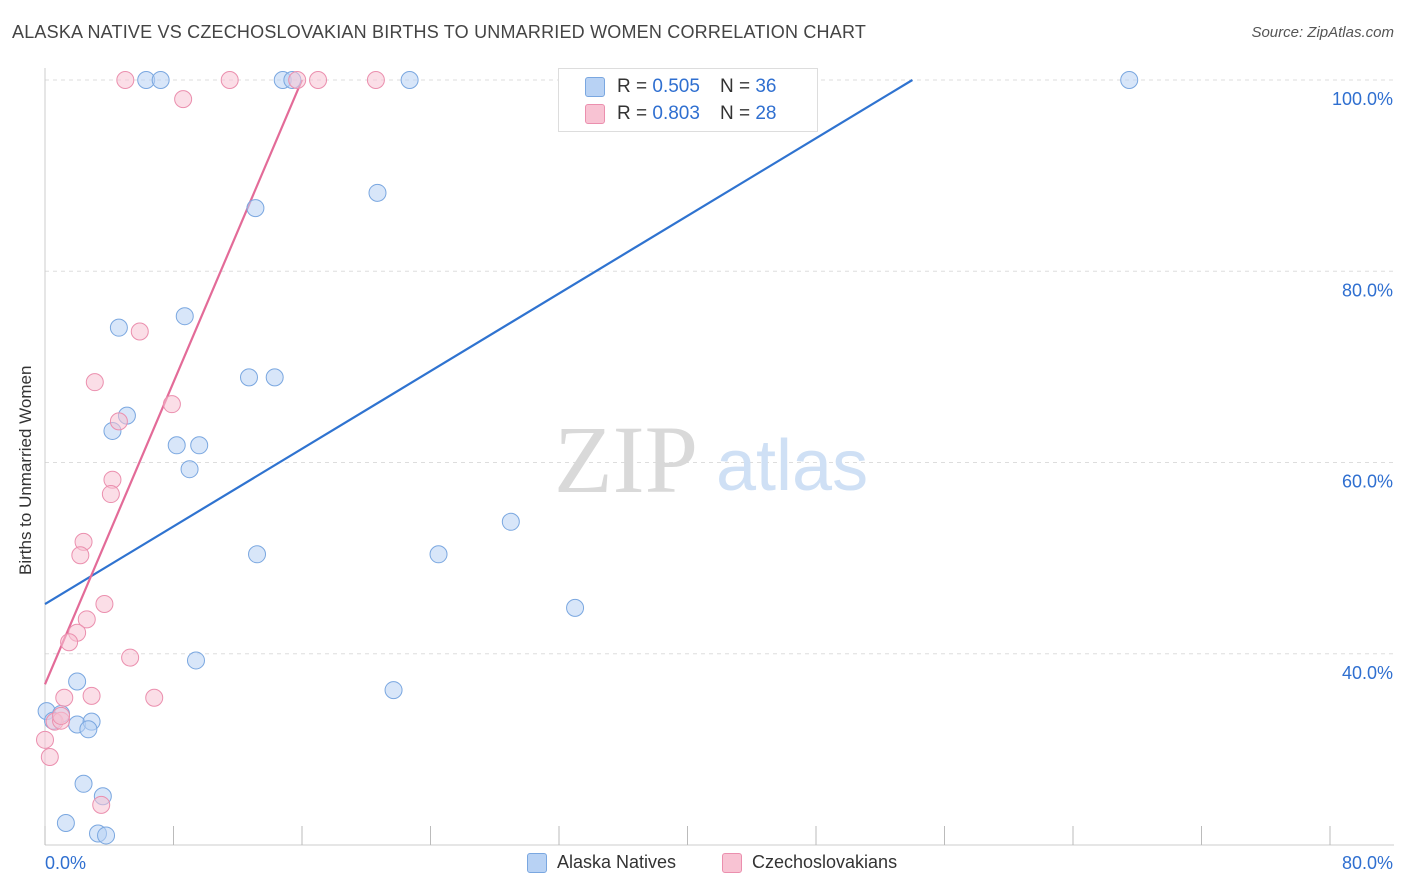 The height and width of the screenshot is (892, 1406). I want to click on n-value: 36, so click(766, 86).